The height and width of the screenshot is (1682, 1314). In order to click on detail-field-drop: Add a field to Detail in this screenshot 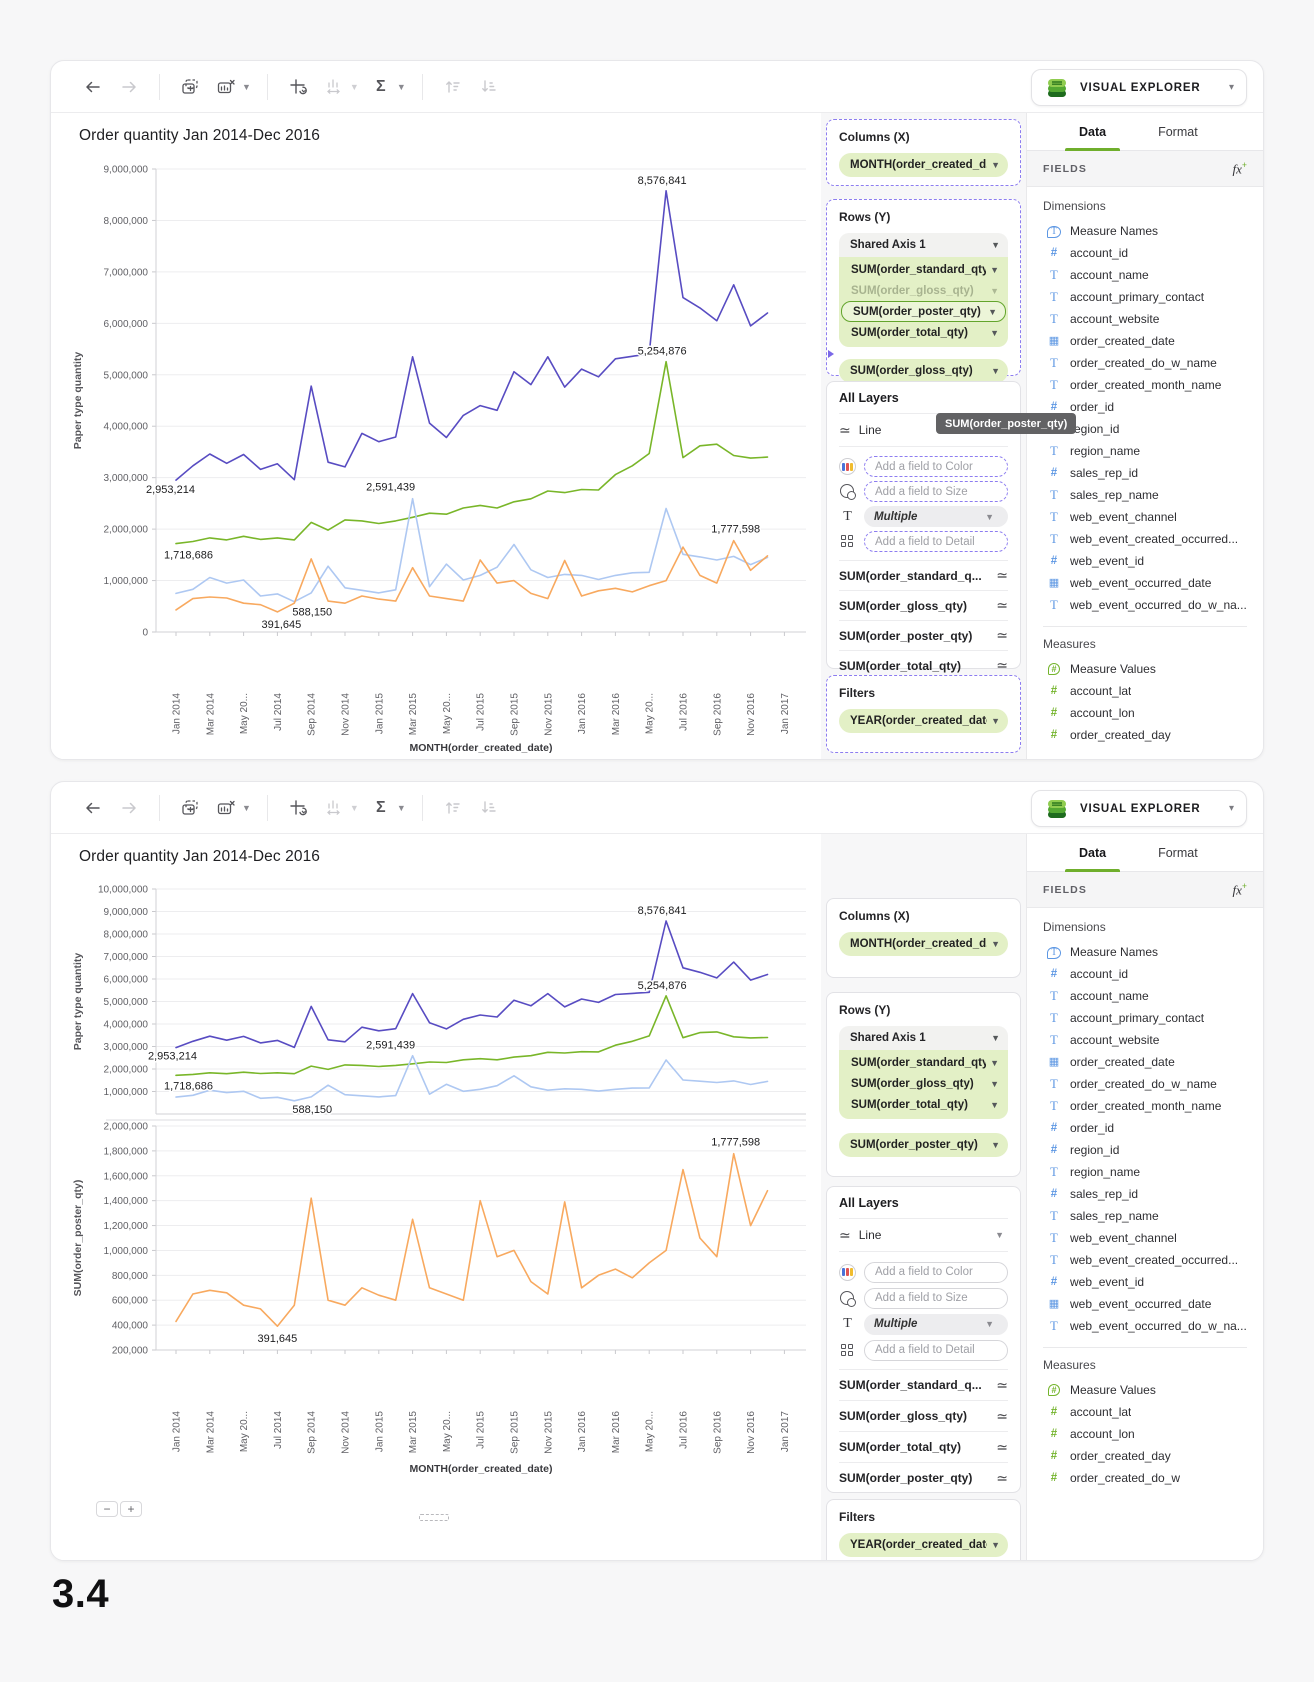, I will do `click(936, 541)`.